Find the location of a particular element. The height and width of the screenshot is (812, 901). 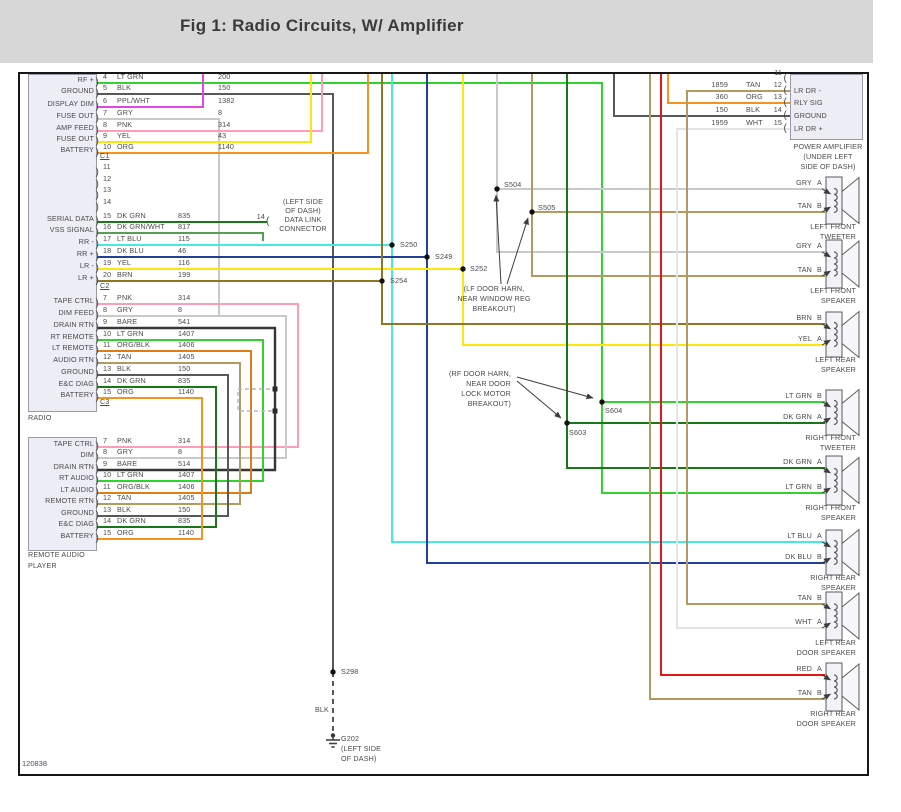

ground-dot is located at coordinates (333, 735).